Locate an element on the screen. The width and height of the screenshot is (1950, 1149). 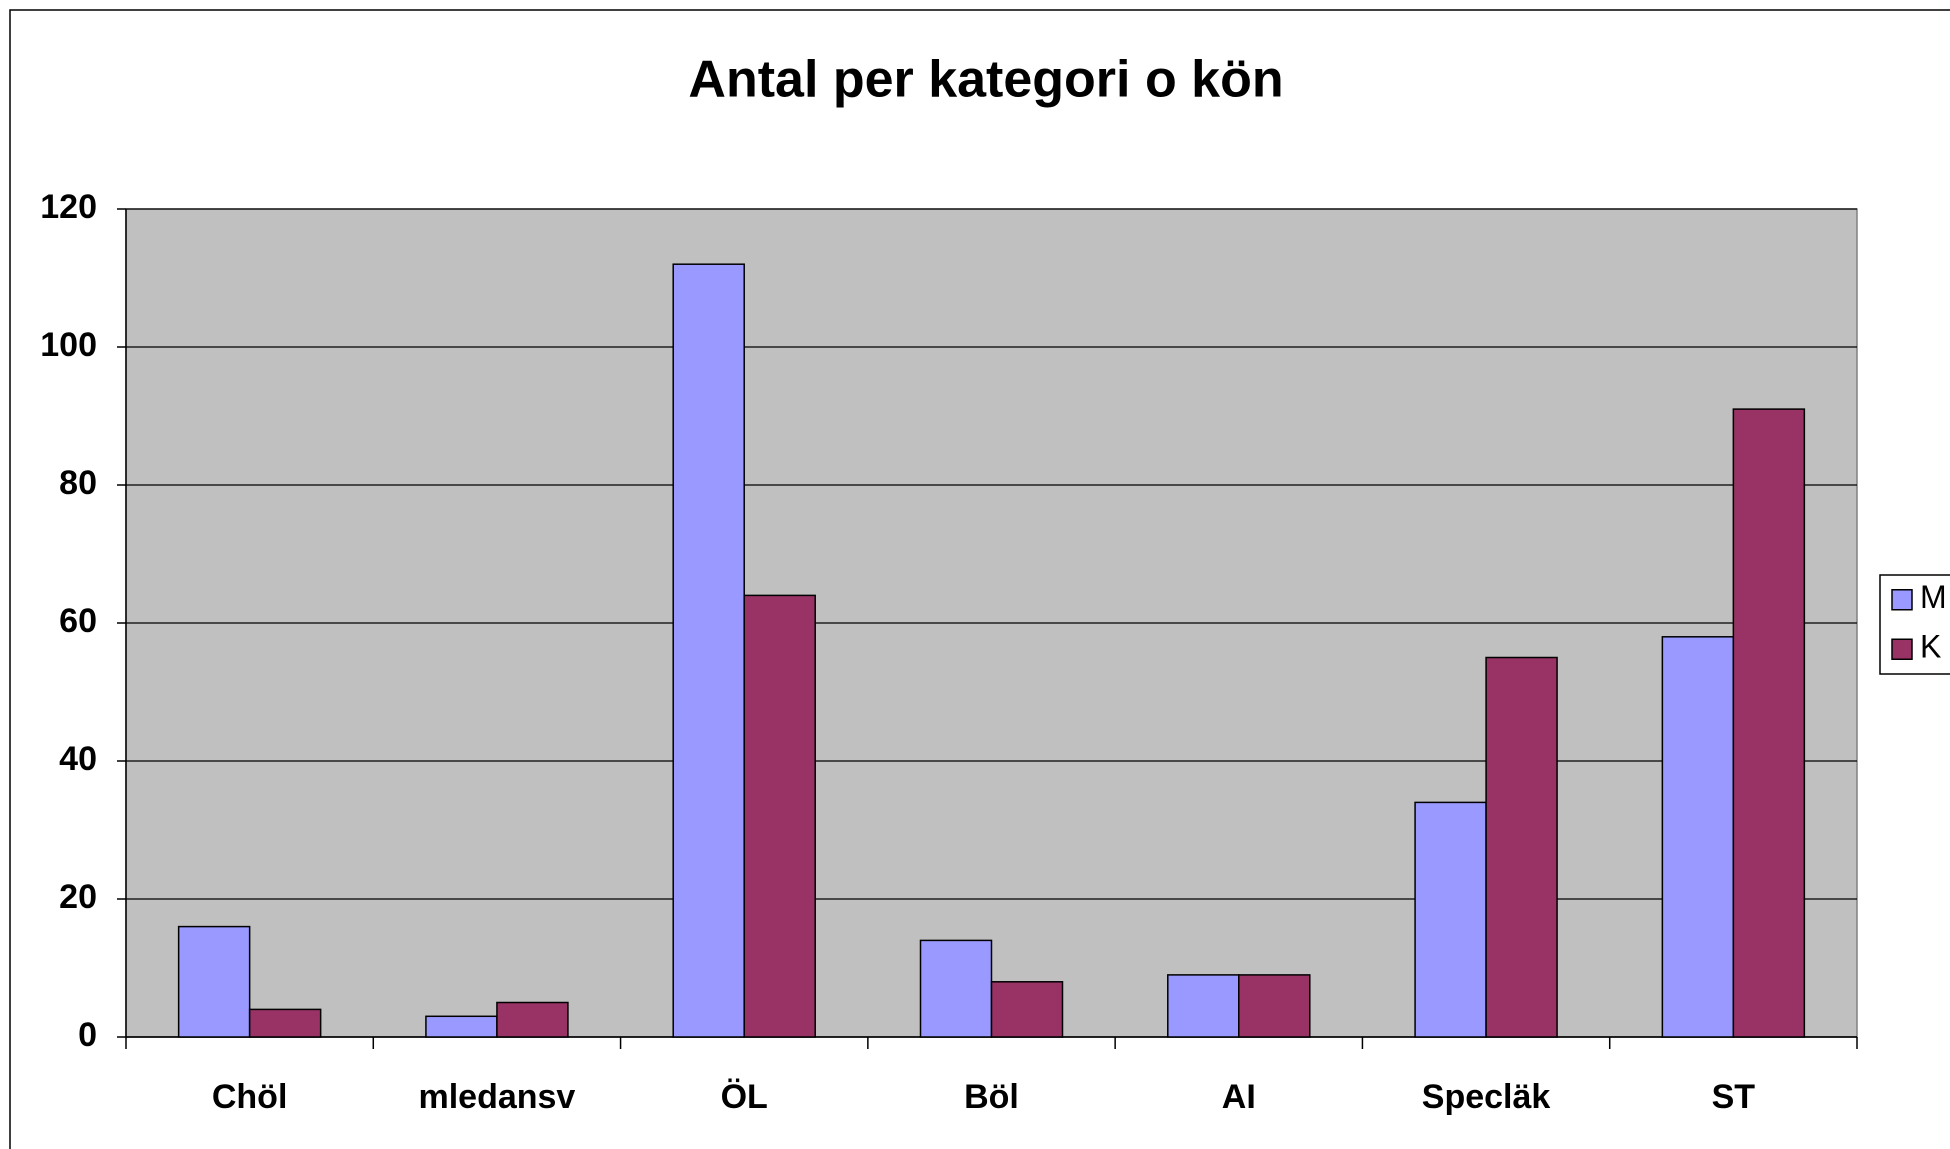
legend-label: M is located at coordinates (1933, 597).